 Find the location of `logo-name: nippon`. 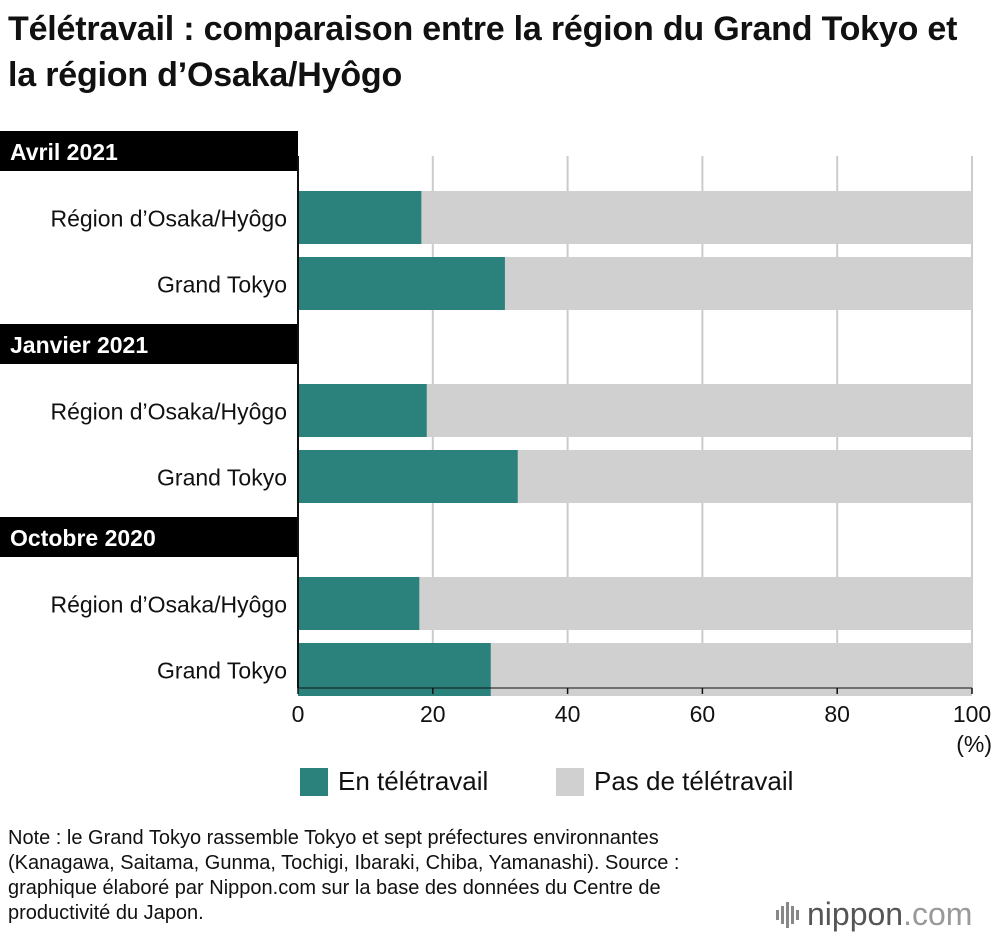

logo-name: nippon is located at coordinates (855, 914).